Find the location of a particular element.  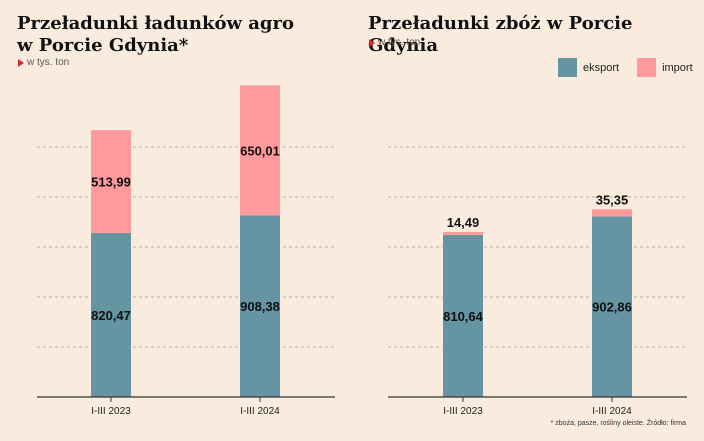

right-x-tick-label-0: I-III 2023 is located at coordinates (463, 411).